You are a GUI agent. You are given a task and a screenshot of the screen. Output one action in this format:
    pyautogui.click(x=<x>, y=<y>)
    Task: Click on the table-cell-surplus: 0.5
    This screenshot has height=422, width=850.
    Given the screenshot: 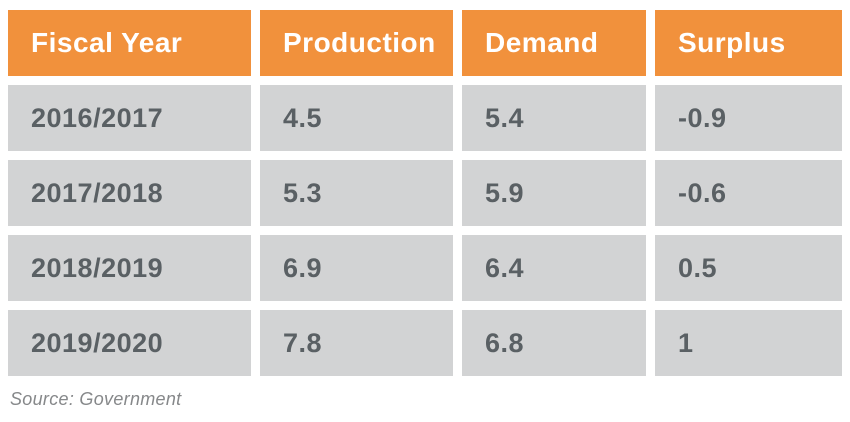 What is the action you would take?
    pyautogui.click(x=748, y=268)
    